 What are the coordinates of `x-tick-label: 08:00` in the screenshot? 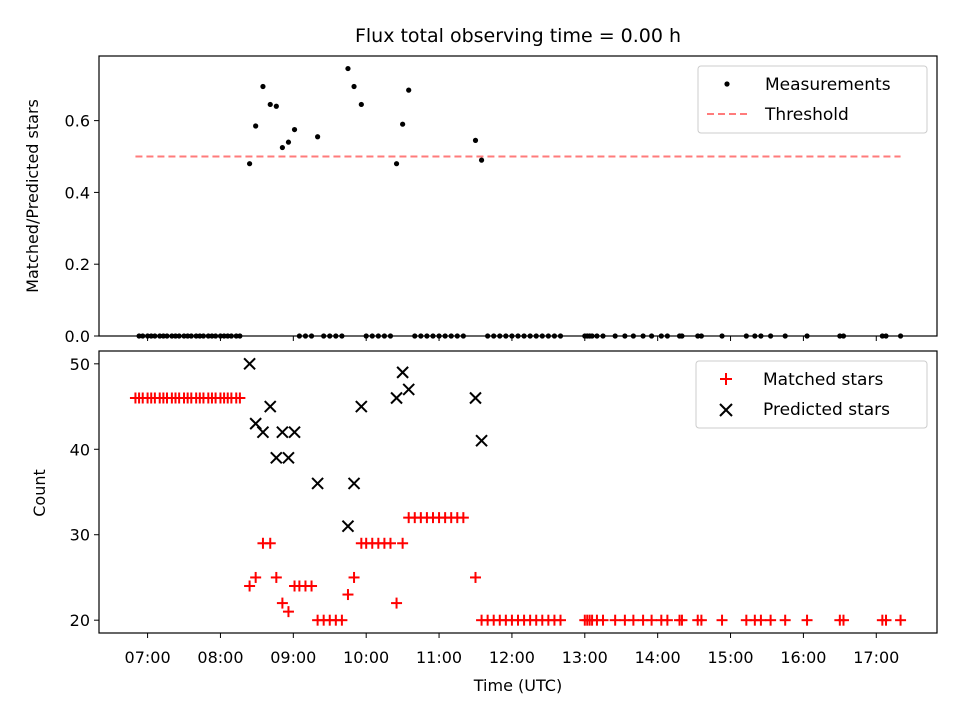 It's located at (220, 657).